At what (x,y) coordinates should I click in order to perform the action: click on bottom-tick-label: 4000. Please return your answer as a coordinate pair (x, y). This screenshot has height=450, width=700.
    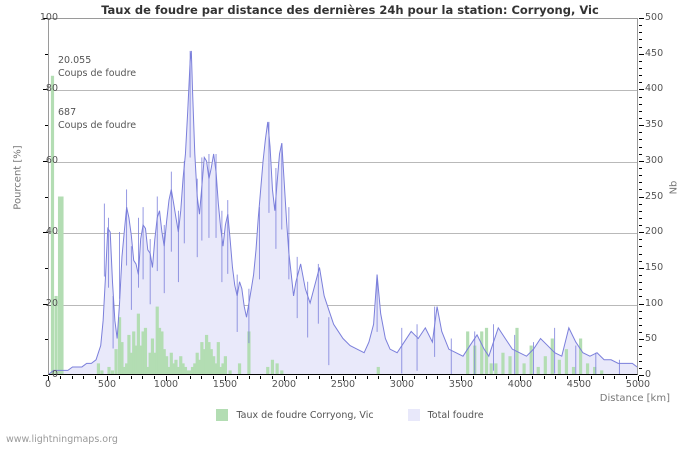
    Looking at the image, I should click on (520, 384).